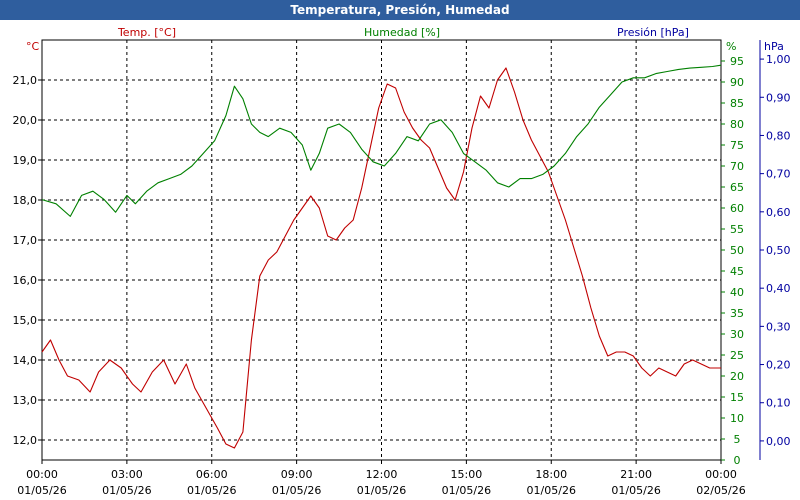  I want to click on pressure-unit: hPa, so click(774, 46).